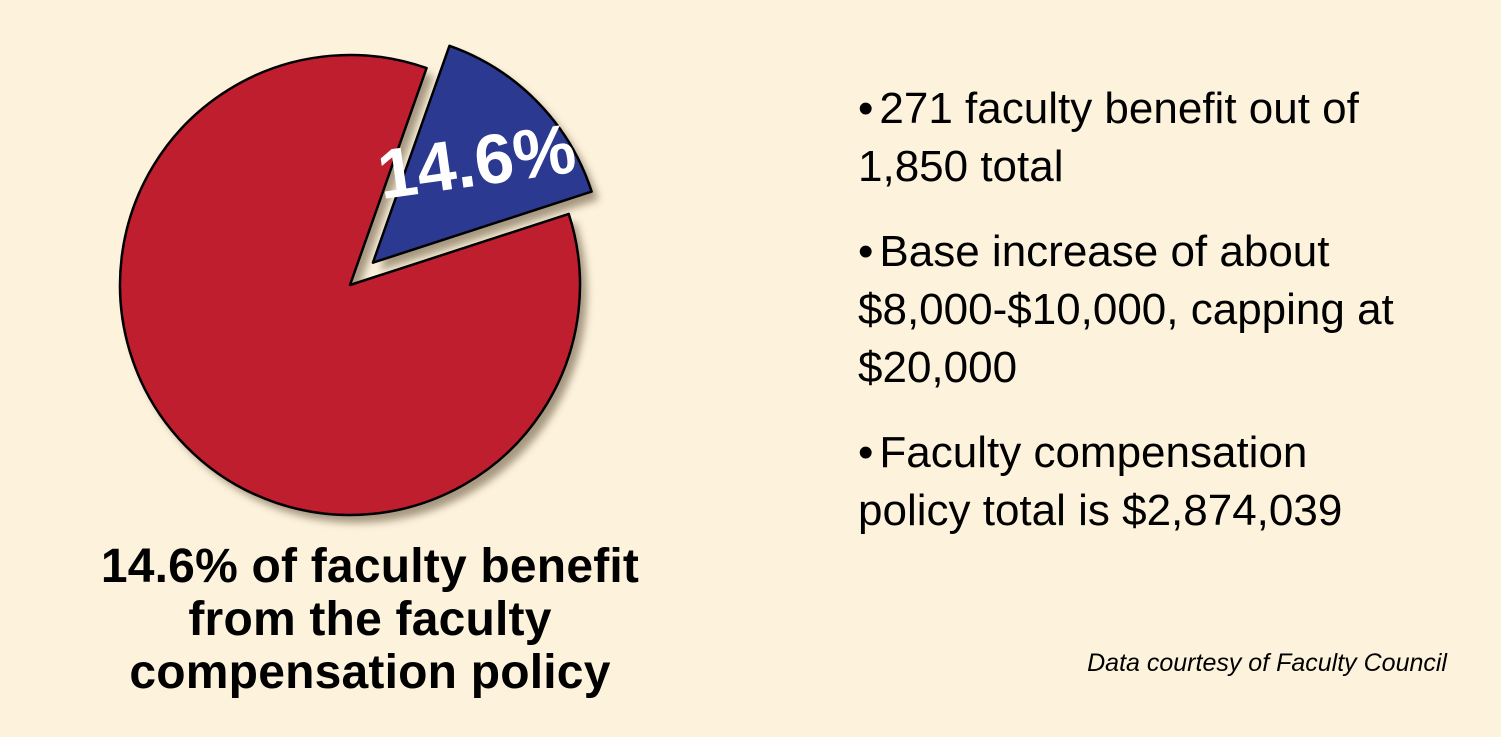  I want to click on fact-text: 1,850 total, so click(961, 166).